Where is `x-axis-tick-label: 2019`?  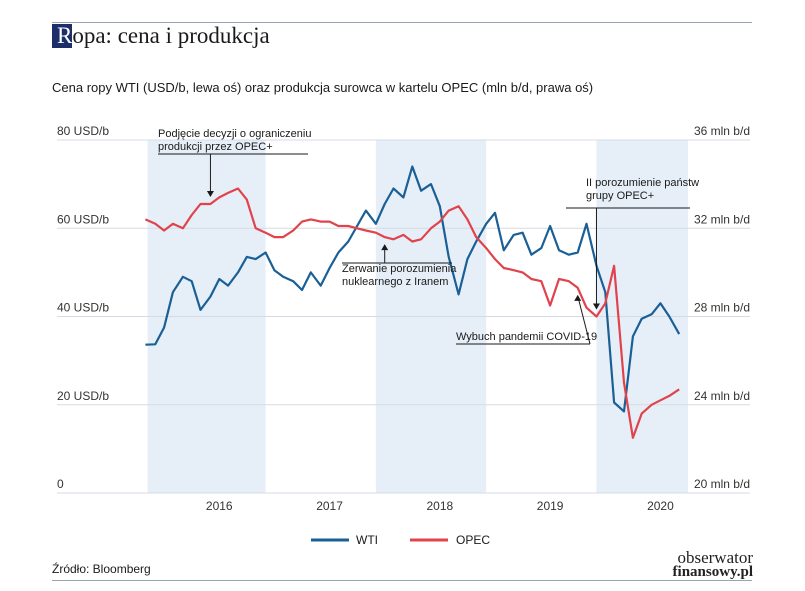
x-axis-tick-label: 2019 is located at coordinates (550, 506).